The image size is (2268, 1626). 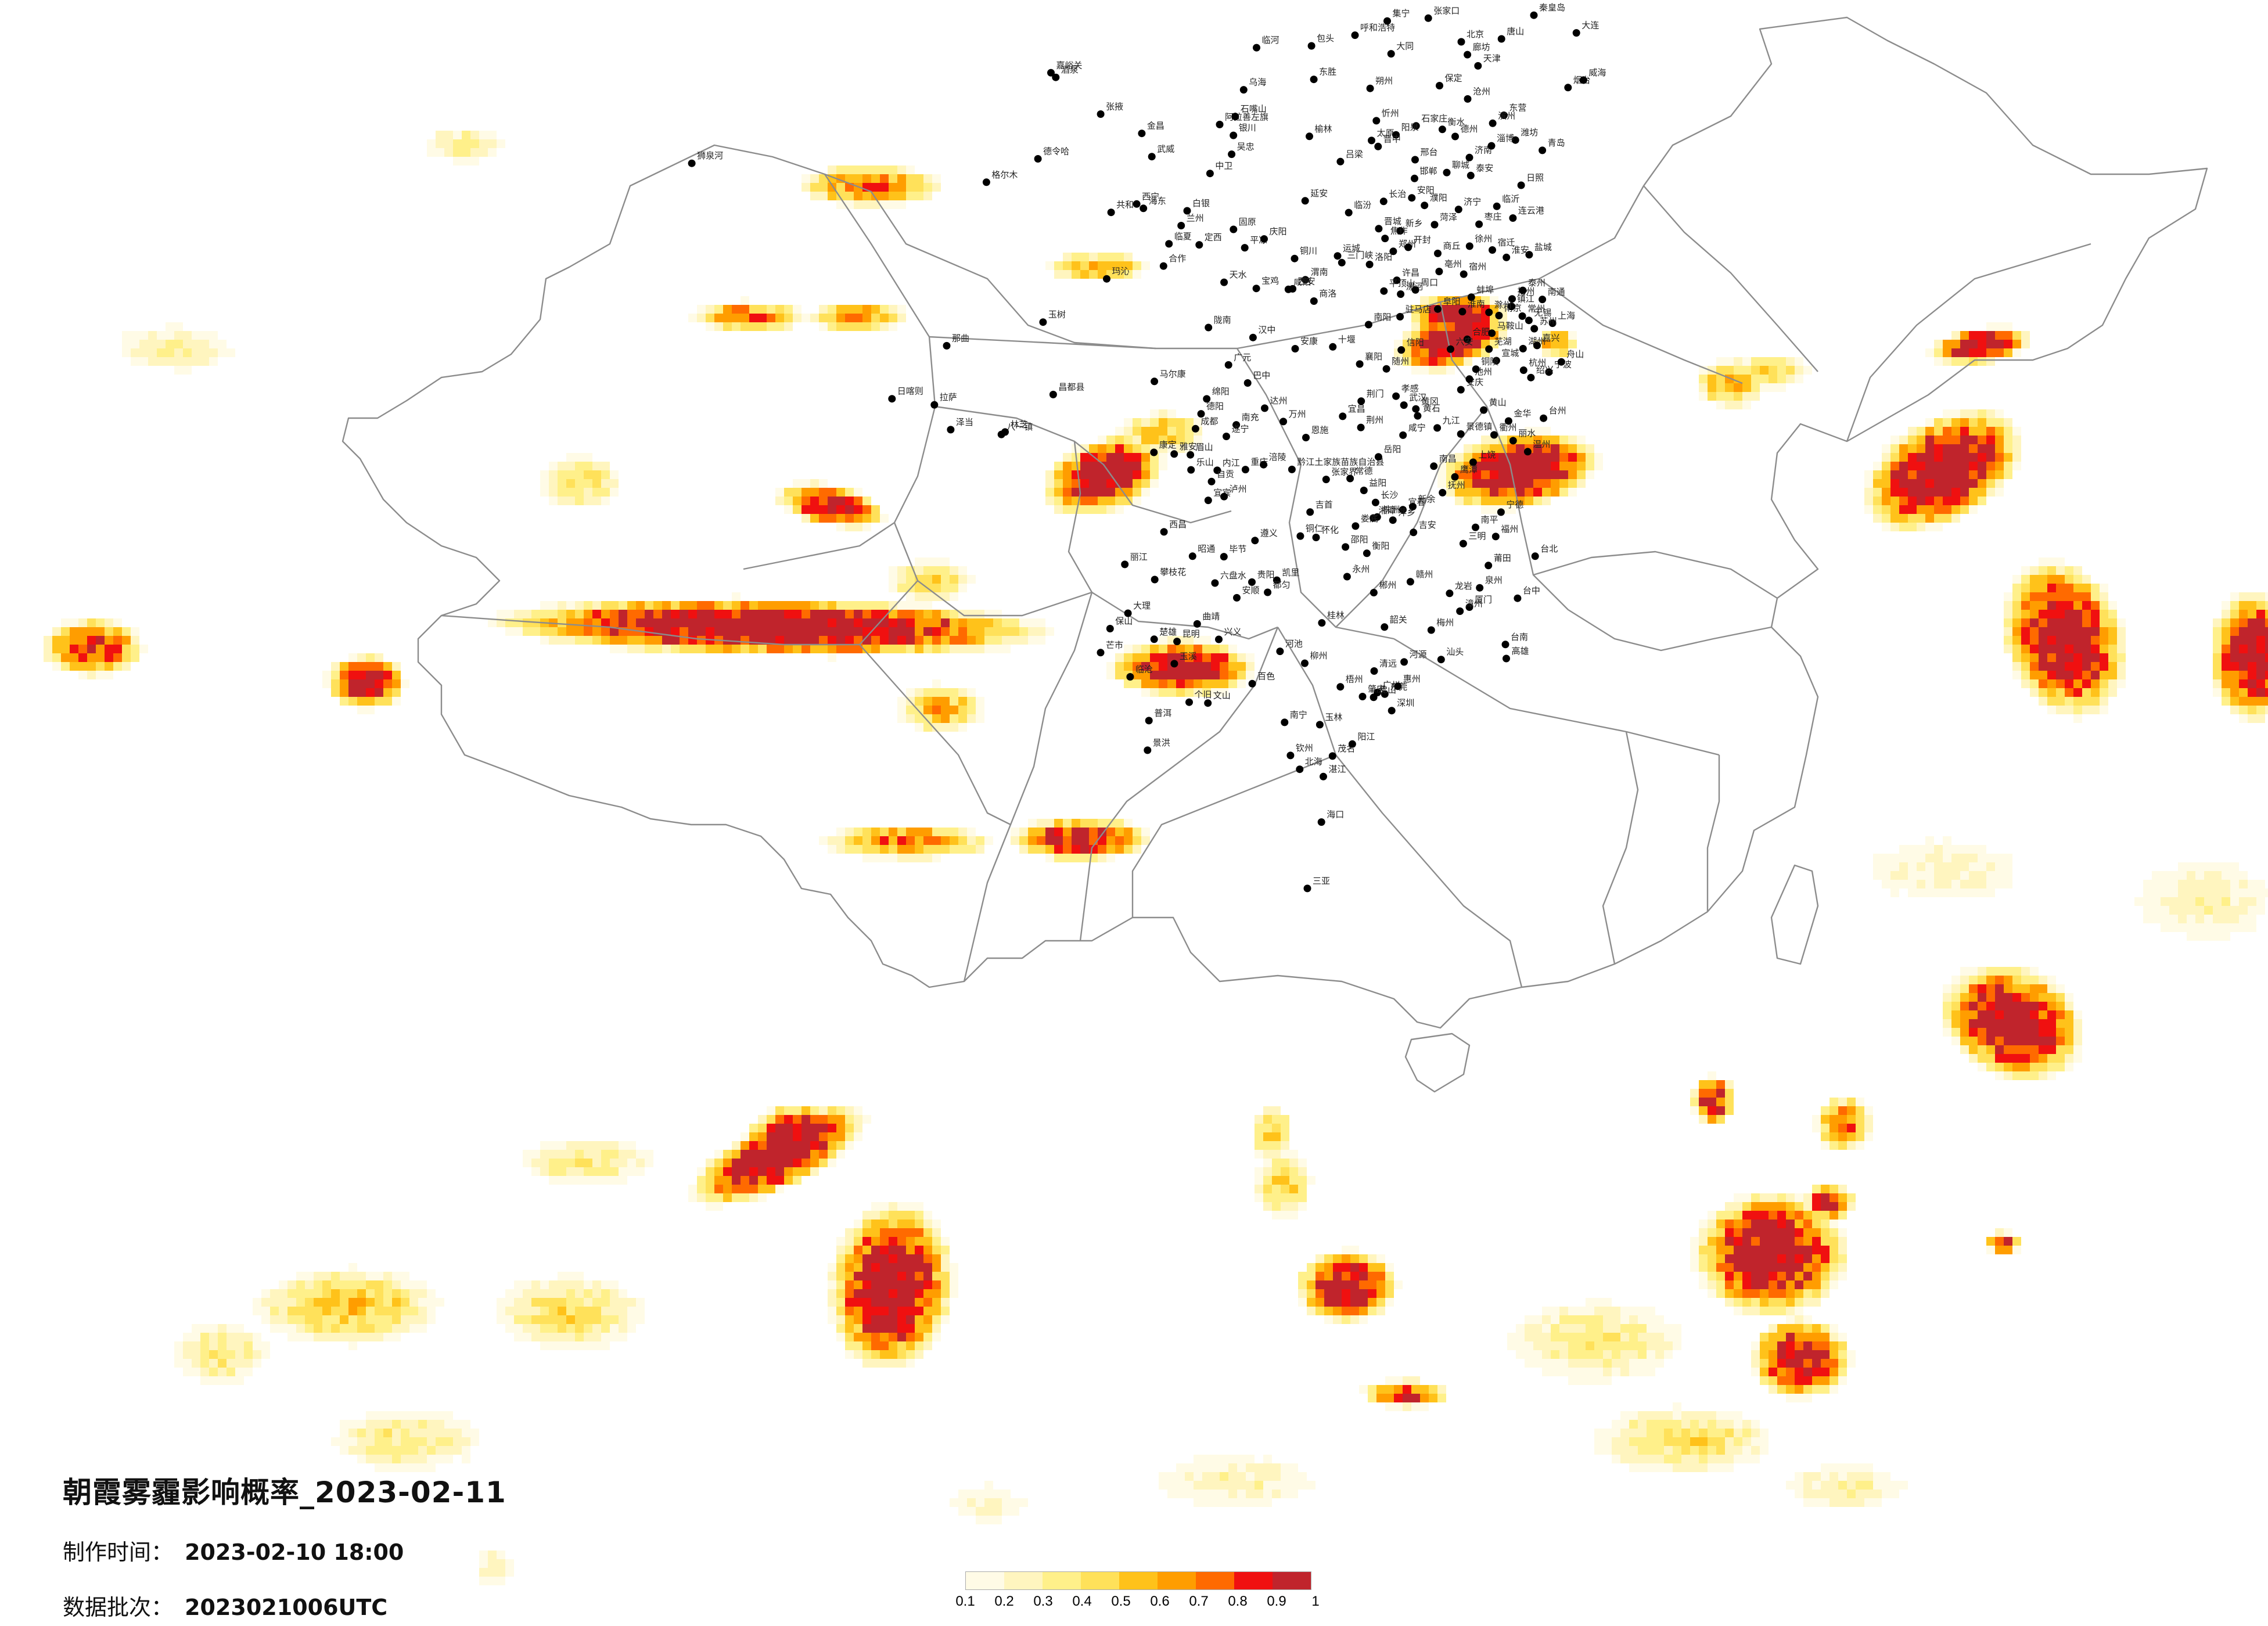 I want to click on city-marker: 眉山, so click(x=1200, y=451).